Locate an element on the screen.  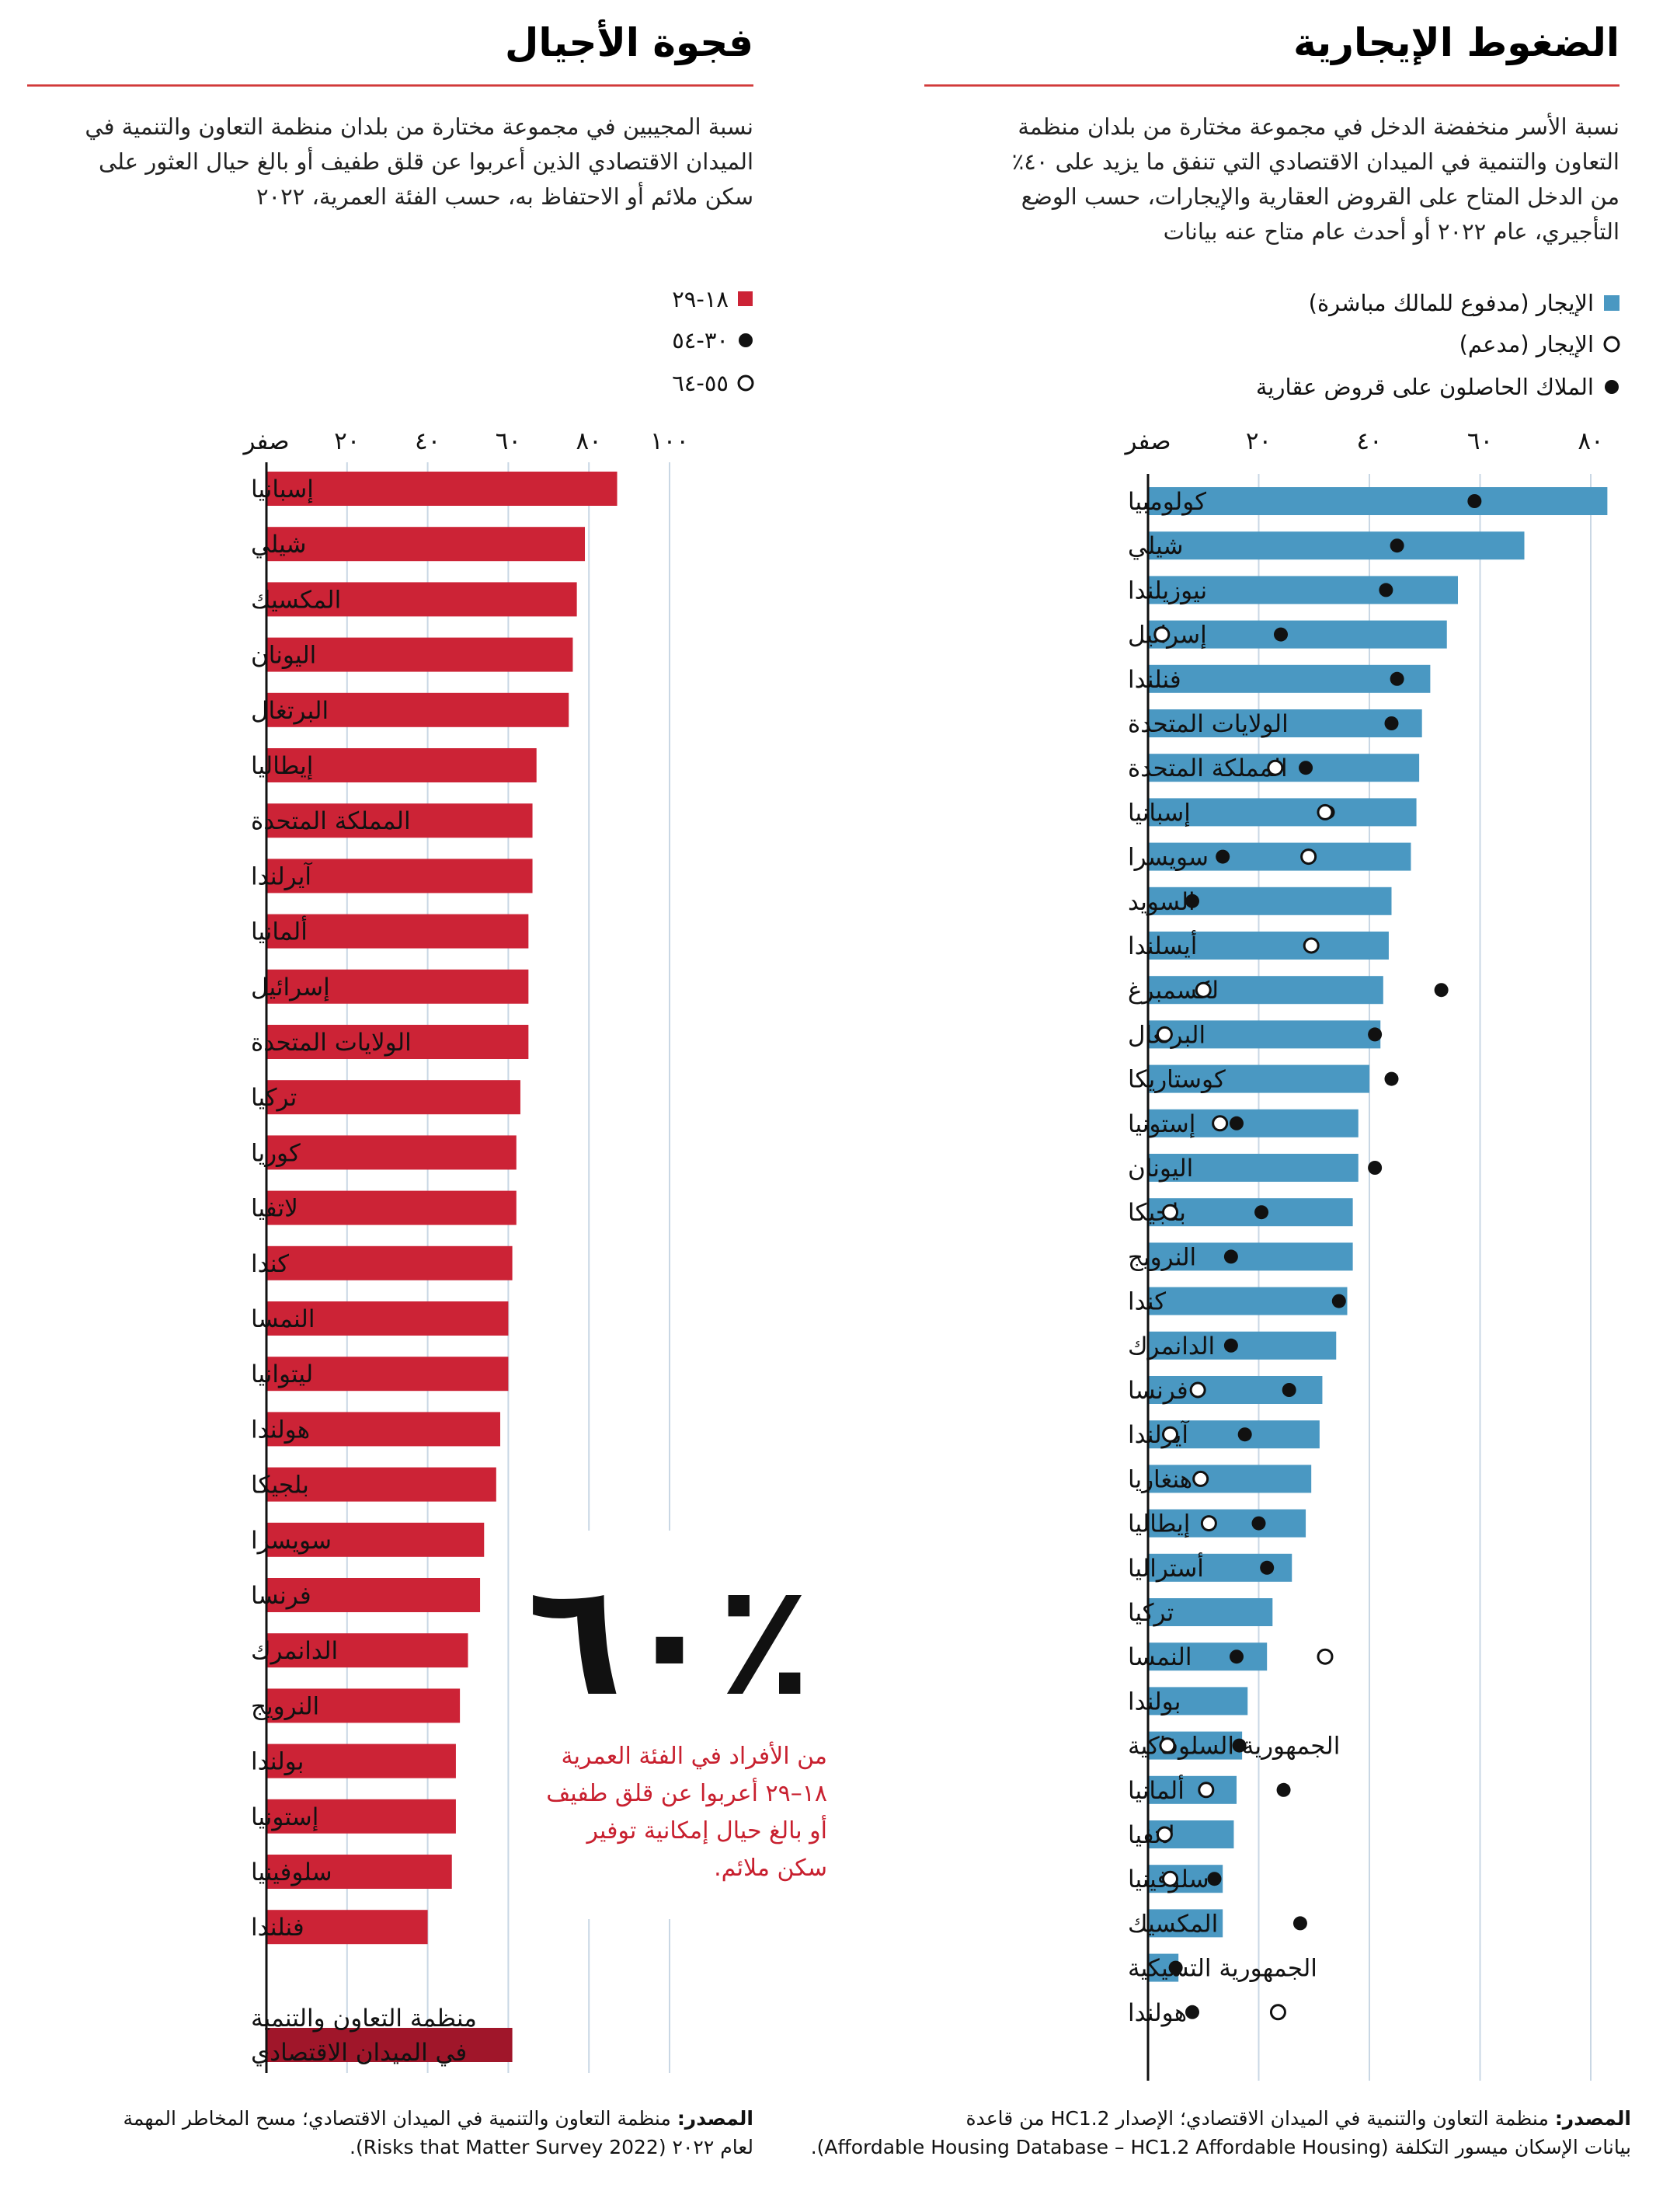
bar-18-29-c62563362a64864664a627 is located at coordinates (361, 1816).